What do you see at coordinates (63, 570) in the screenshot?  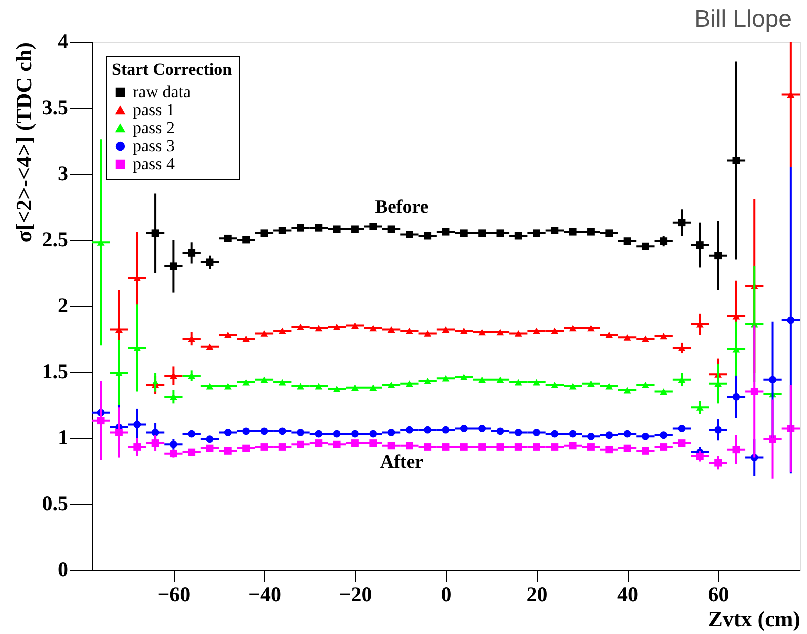 I see `y-tick-label: 0` at bounding box center [63, 570].